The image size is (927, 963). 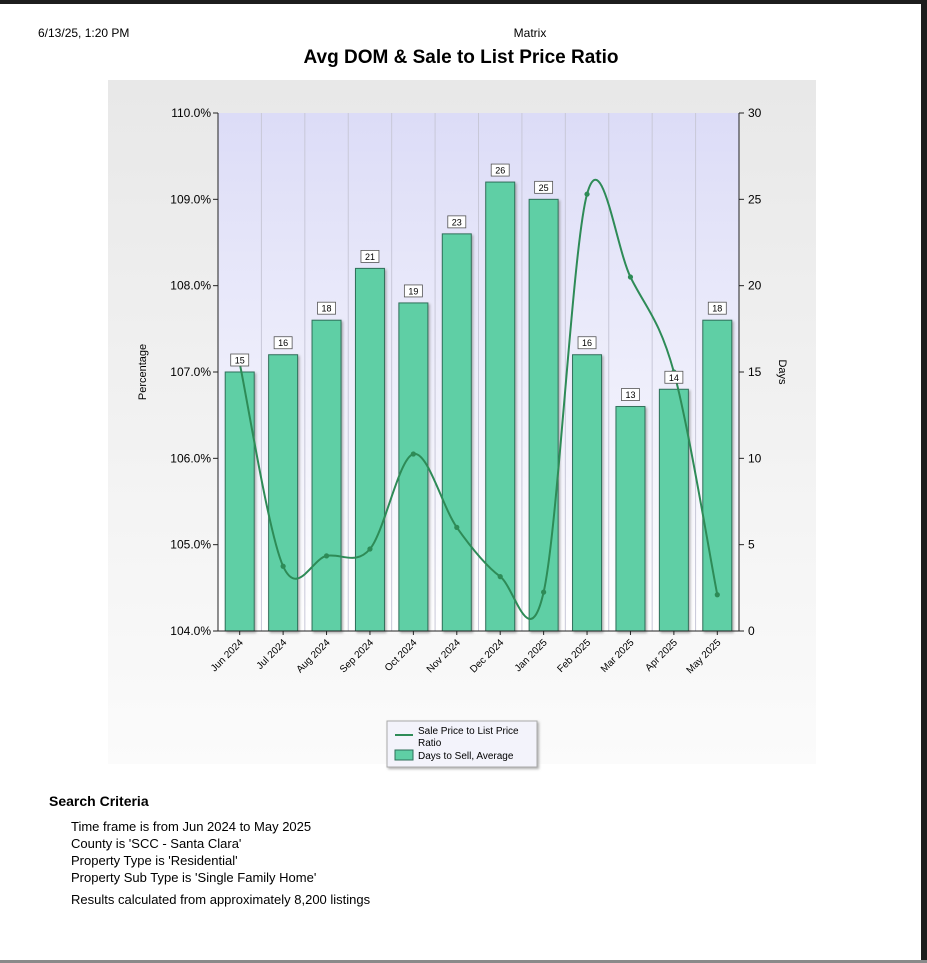 What do you see at coordinates (456, 432) in the screenshot?
I see `bar-nov-2024` at bounding box center [456, 432].